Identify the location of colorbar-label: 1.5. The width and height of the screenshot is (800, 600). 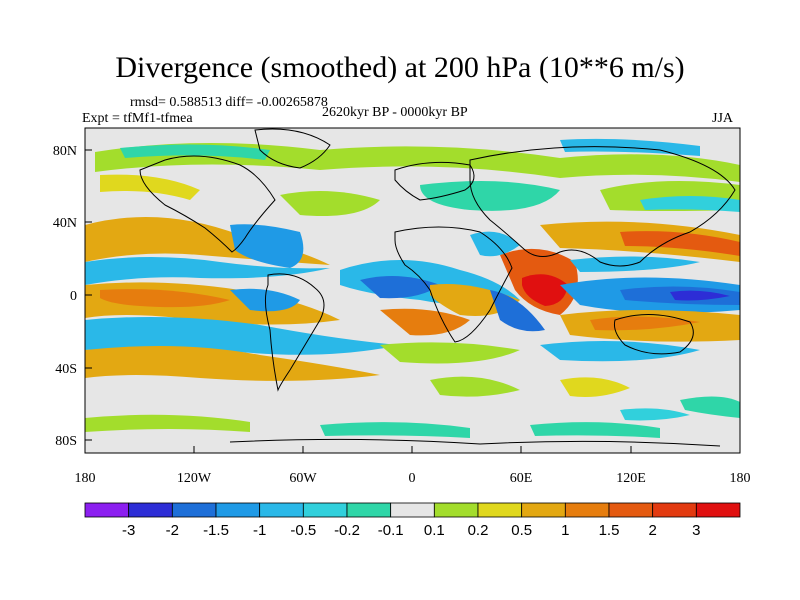
(609, 530).